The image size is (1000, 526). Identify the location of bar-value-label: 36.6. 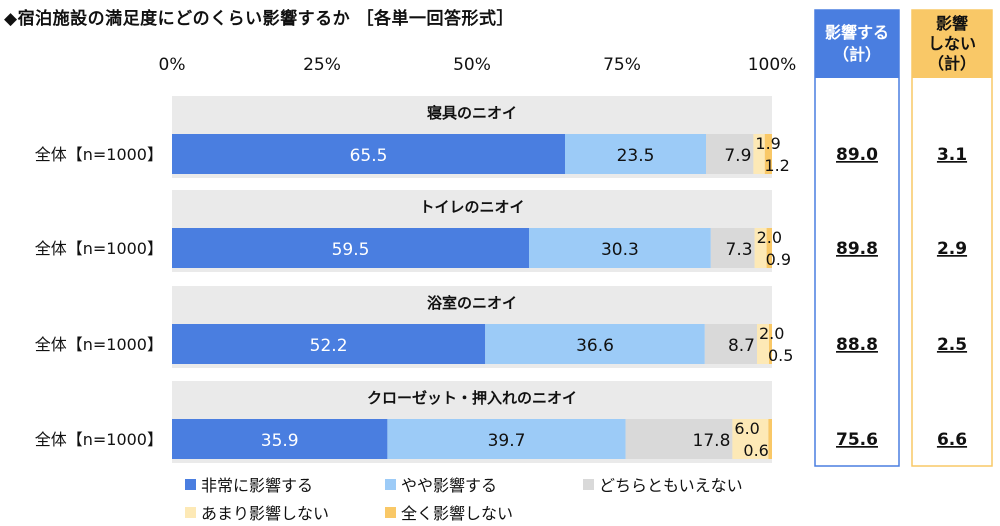
(595, 346).